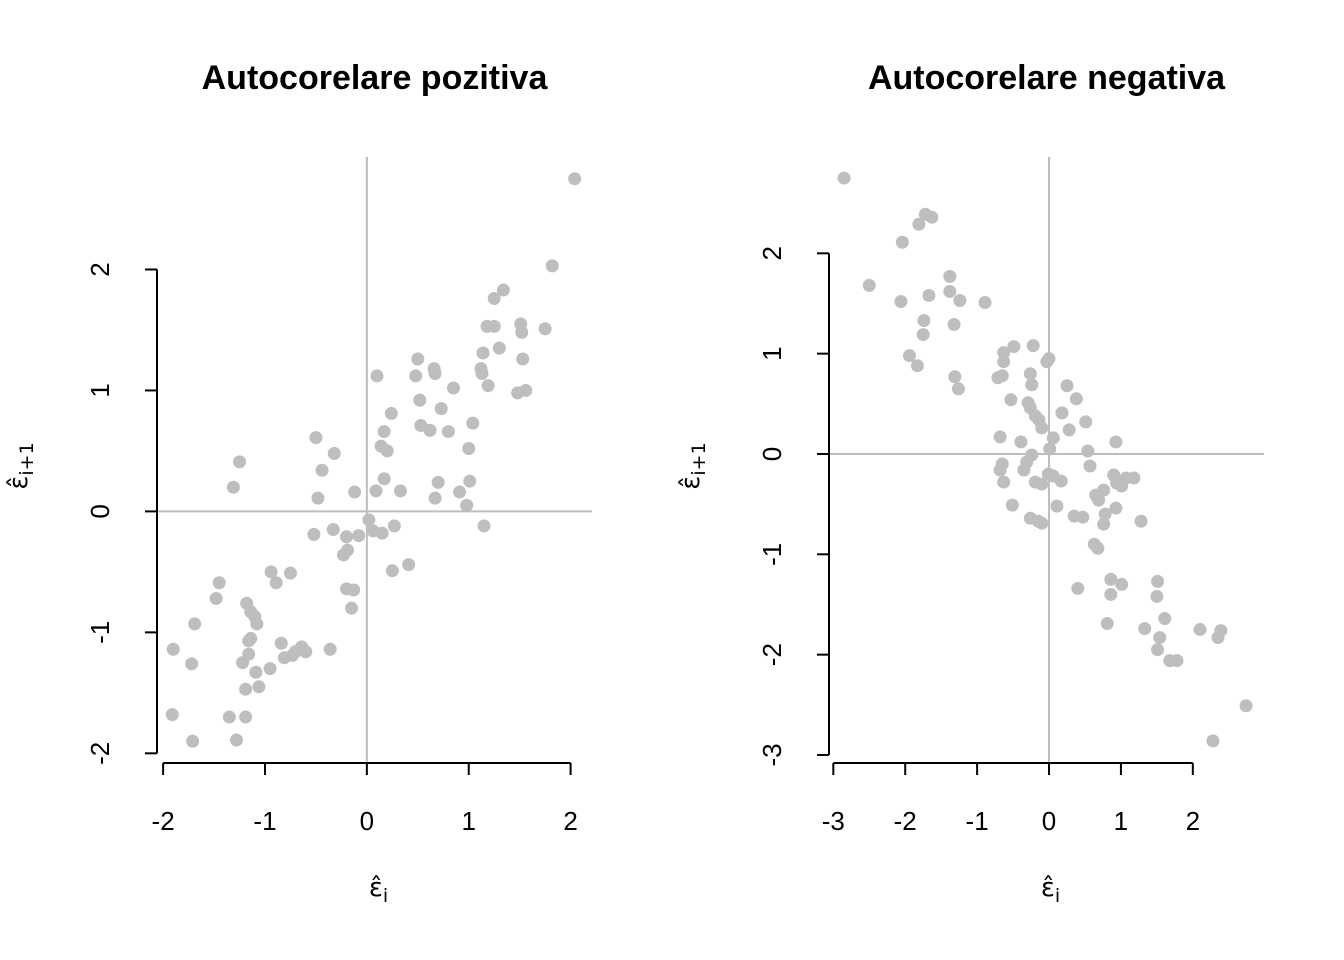 The width and height of the screenshot is (1344, 960). I want to click on y-axis-label-subscript: i+1, so click(699, 458).